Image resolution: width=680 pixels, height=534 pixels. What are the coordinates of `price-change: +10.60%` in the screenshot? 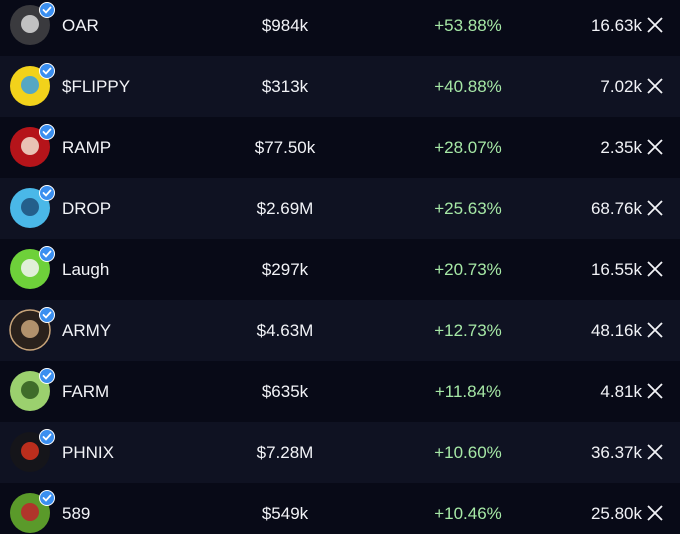 It's located at (468, 452).